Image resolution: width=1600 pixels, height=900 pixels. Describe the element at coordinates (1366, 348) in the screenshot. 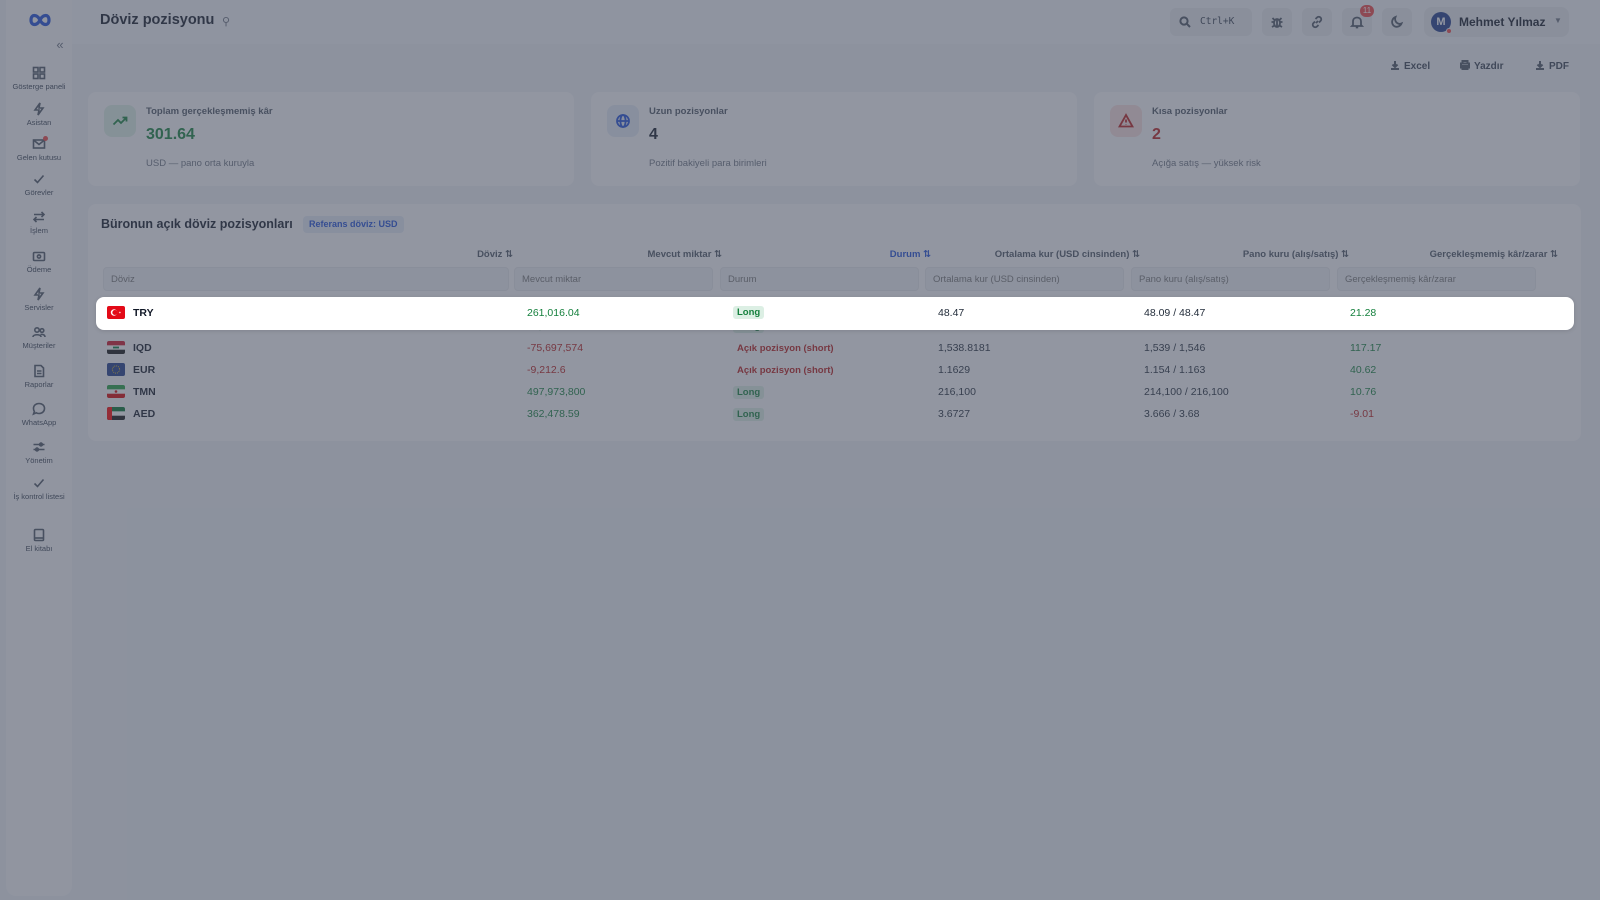

I see `unrealized-pnl: 117.17` at that location.